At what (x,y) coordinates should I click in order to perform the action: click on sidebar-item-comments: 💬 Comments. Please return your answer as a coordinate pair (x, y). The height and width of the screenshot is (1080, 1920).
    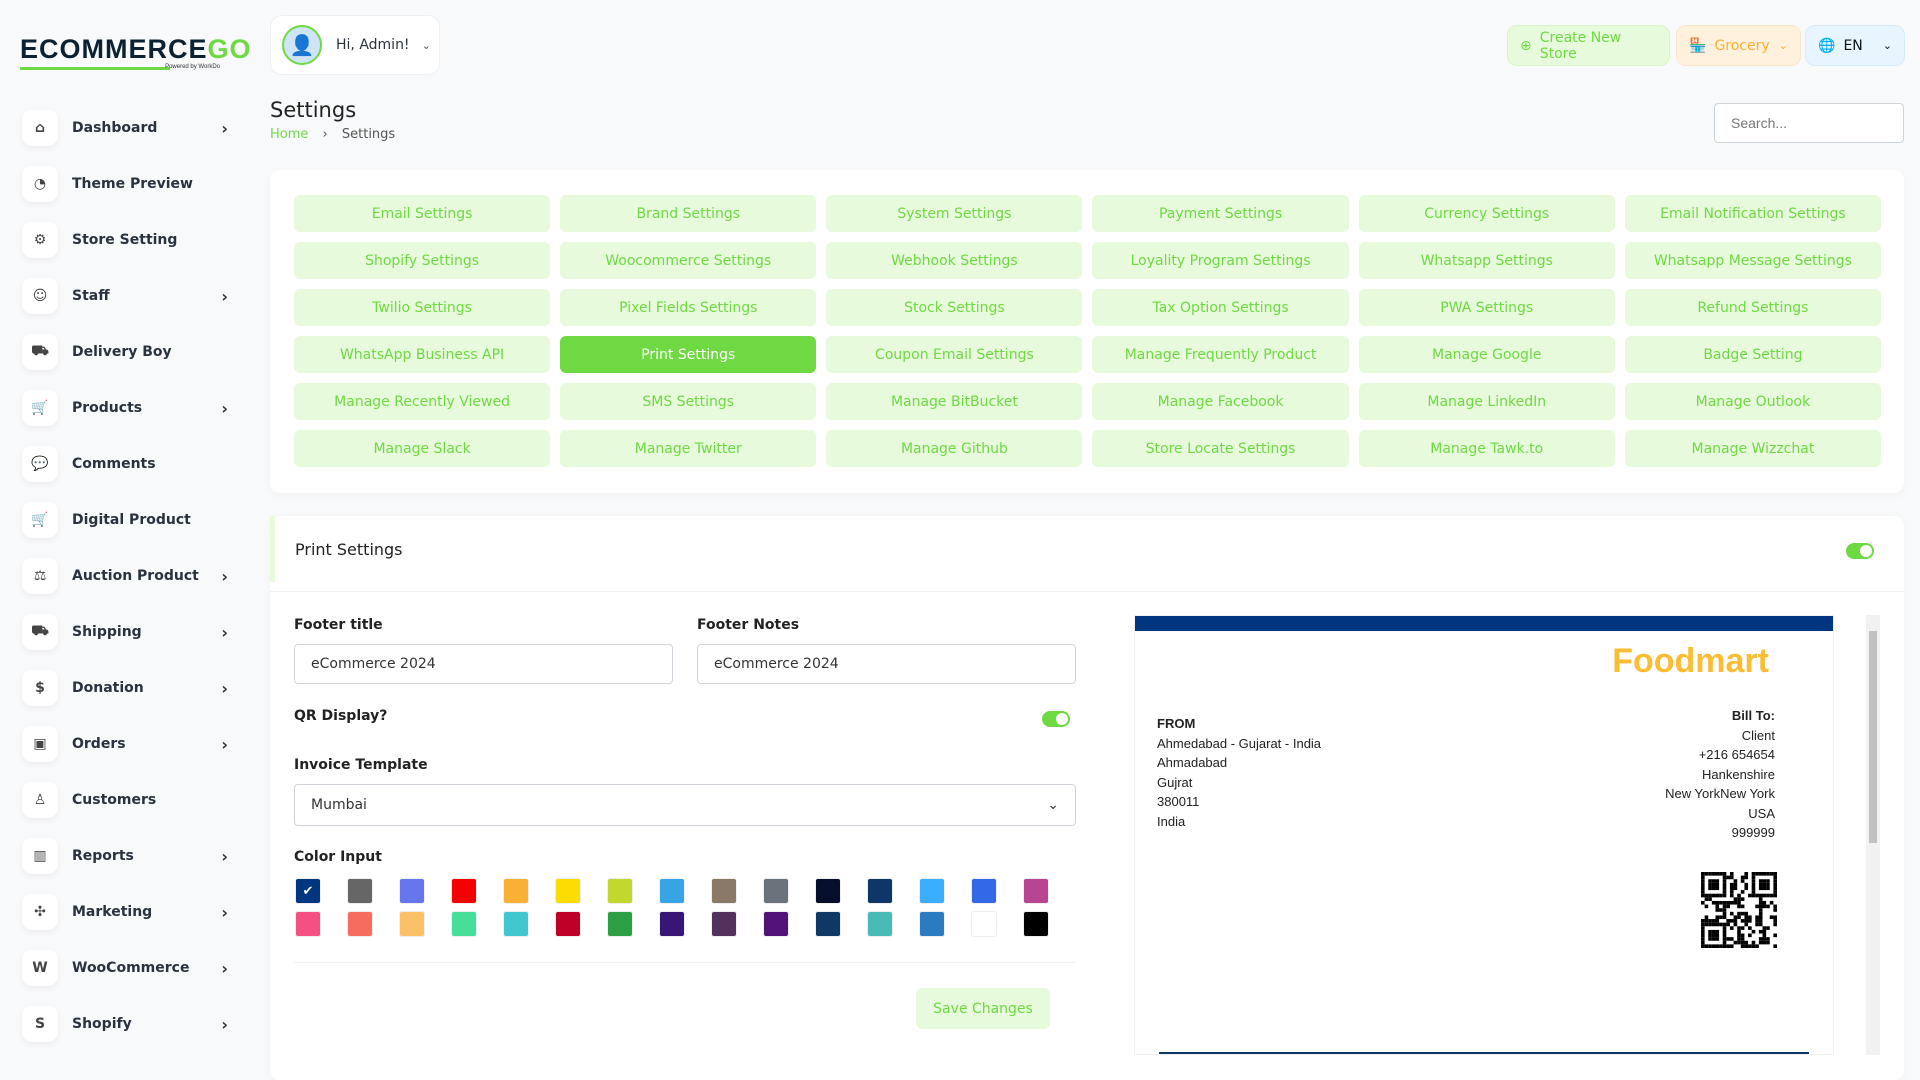
    Looking at the image, I should click on (127, 464).